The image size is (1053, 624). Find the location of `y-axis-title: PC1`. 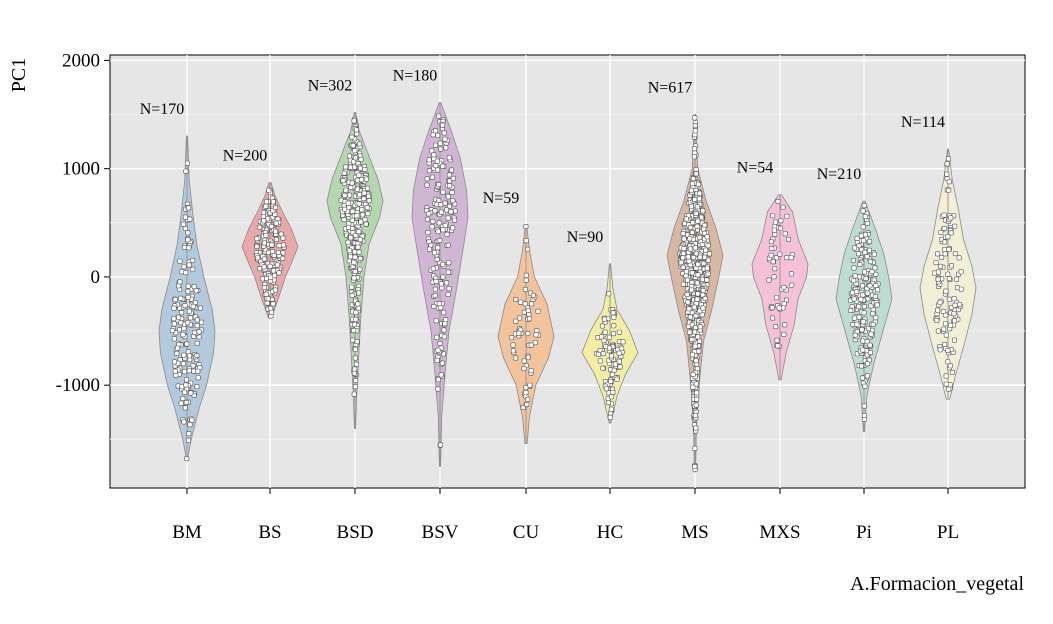

y-axis-title: PC1 is located at coordinates (19, 75).